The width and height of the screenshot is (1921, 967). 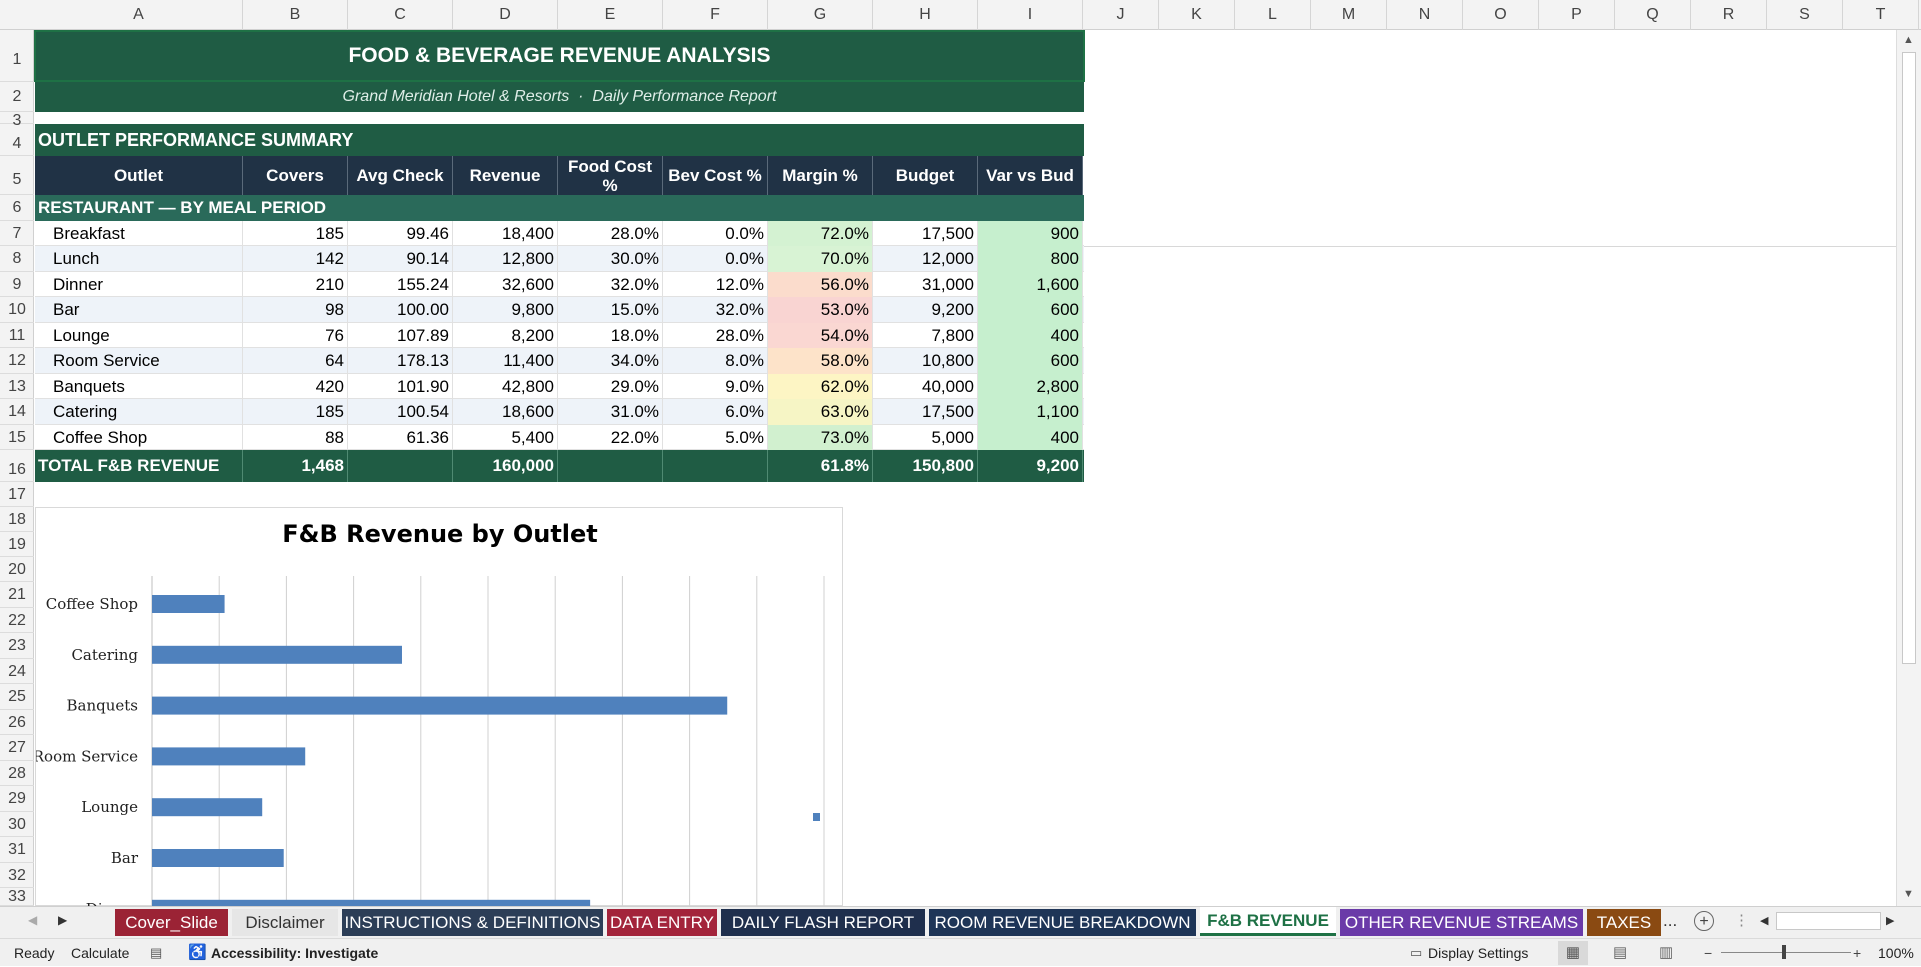 What do you see at coordinates (17, 437) in the screenshot?
I see `row-header-15: 15` at bounding box center [17, 437].